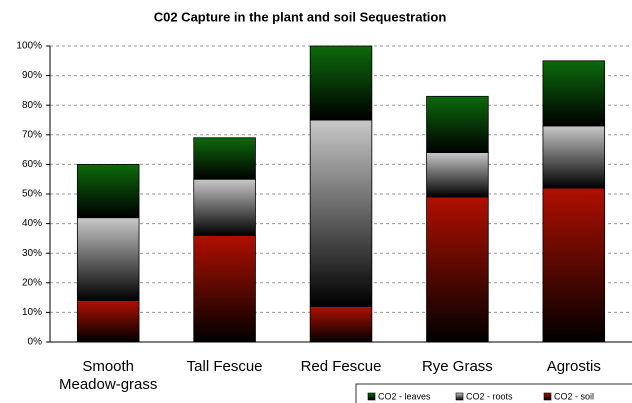  I want to click on legend: CO2 - leaves CO2 - roots CO2 - soil, so click(493, 393).